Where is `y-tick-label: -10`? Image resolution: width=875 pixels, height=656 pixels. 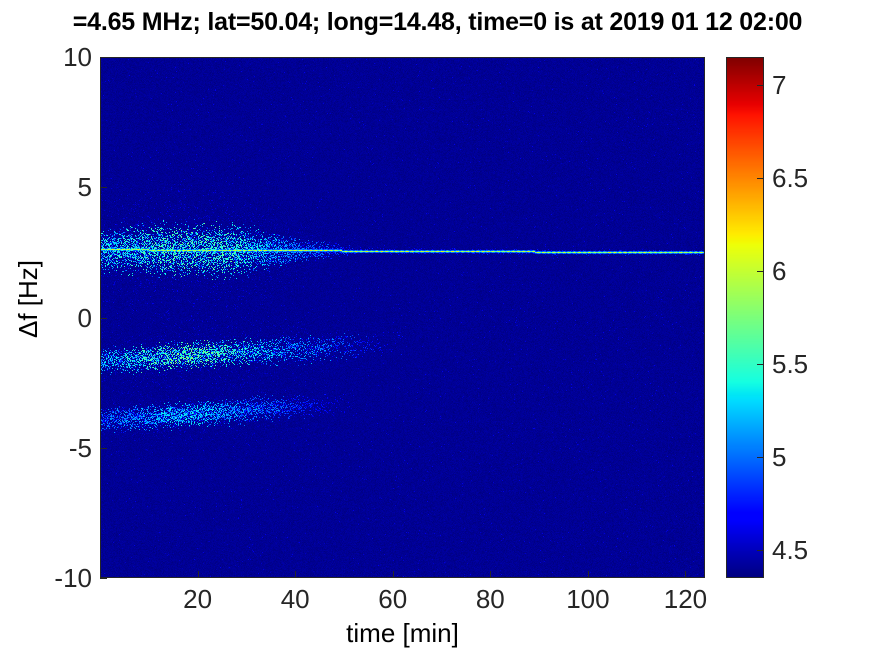
y-tick-label: -10 is located at coordinates (73, 578).